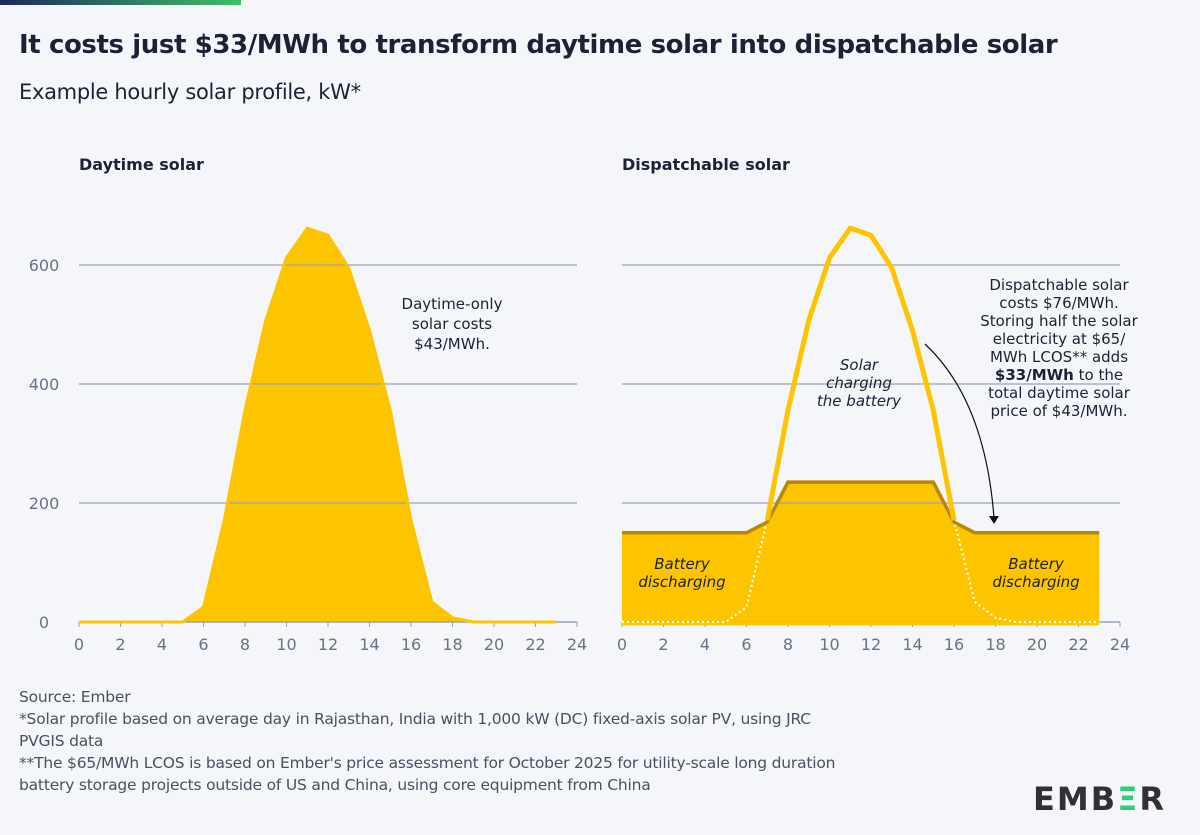 This screenshot has width=1200, height=835. What do you see at coordinates (1059, 285) in the screenshot?
I see `cost-note: Dispatchable solar` at bounding box center [1059, 285].